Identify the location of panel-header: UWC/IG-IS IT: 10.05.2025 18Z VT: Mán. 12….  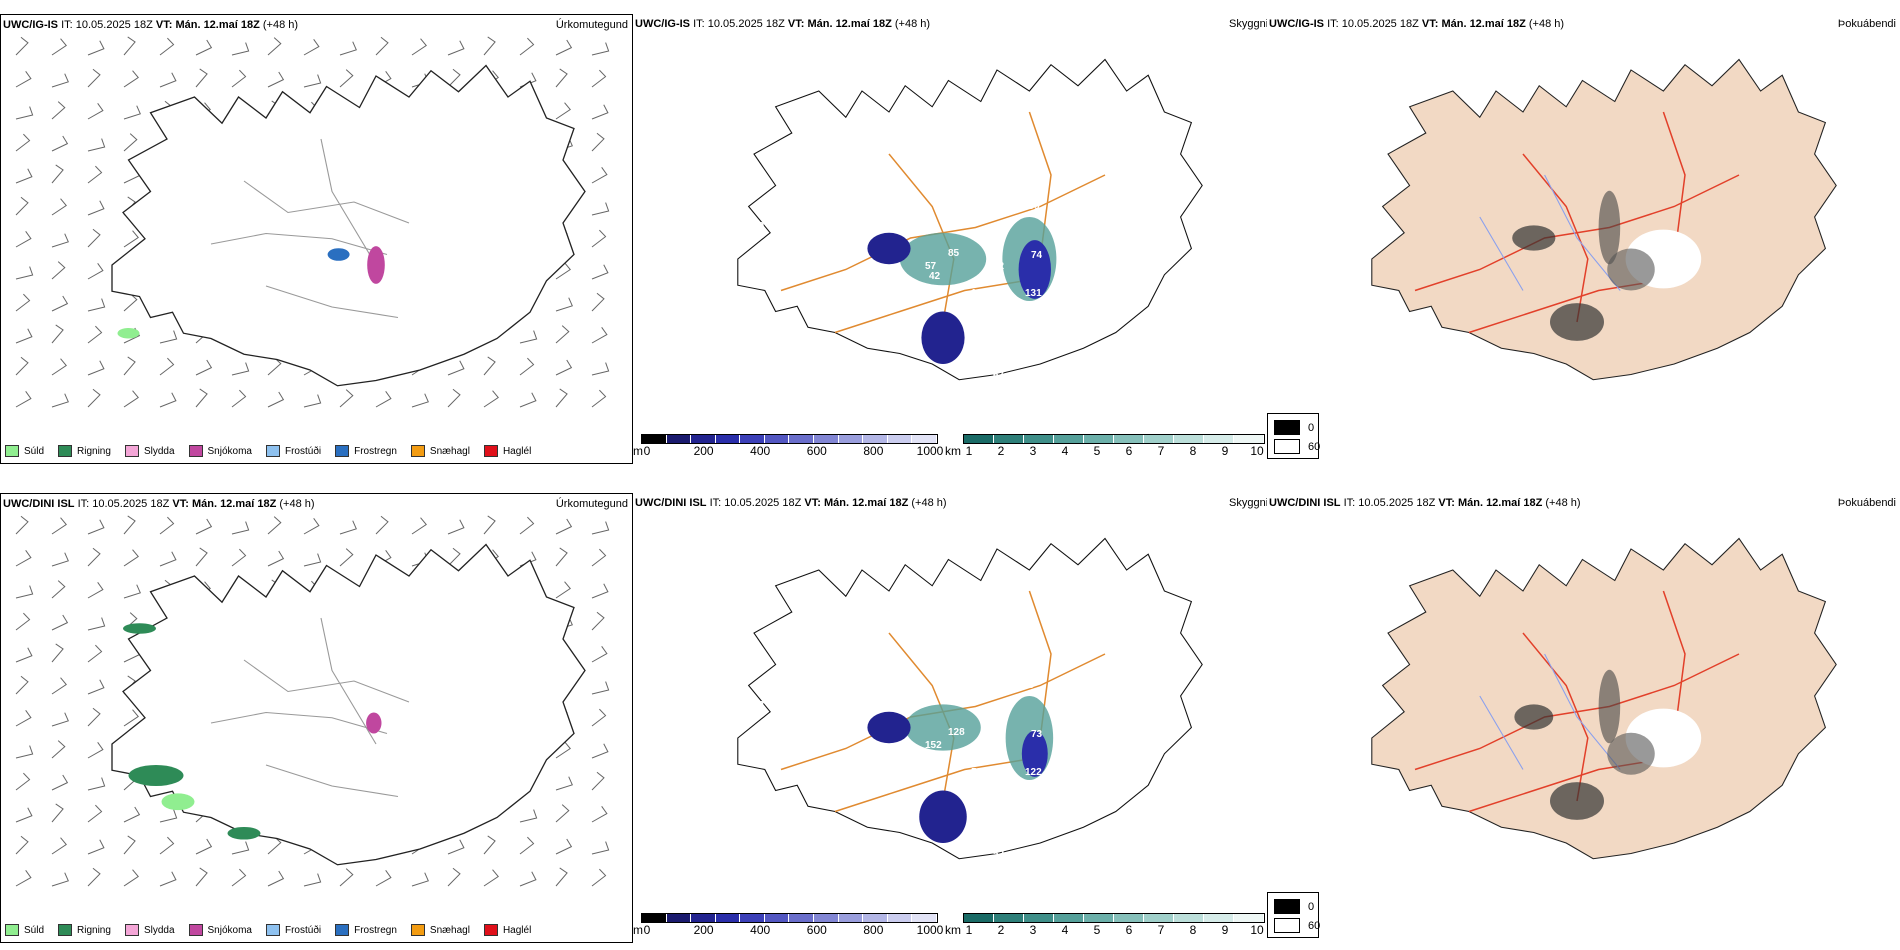
(783, 24).